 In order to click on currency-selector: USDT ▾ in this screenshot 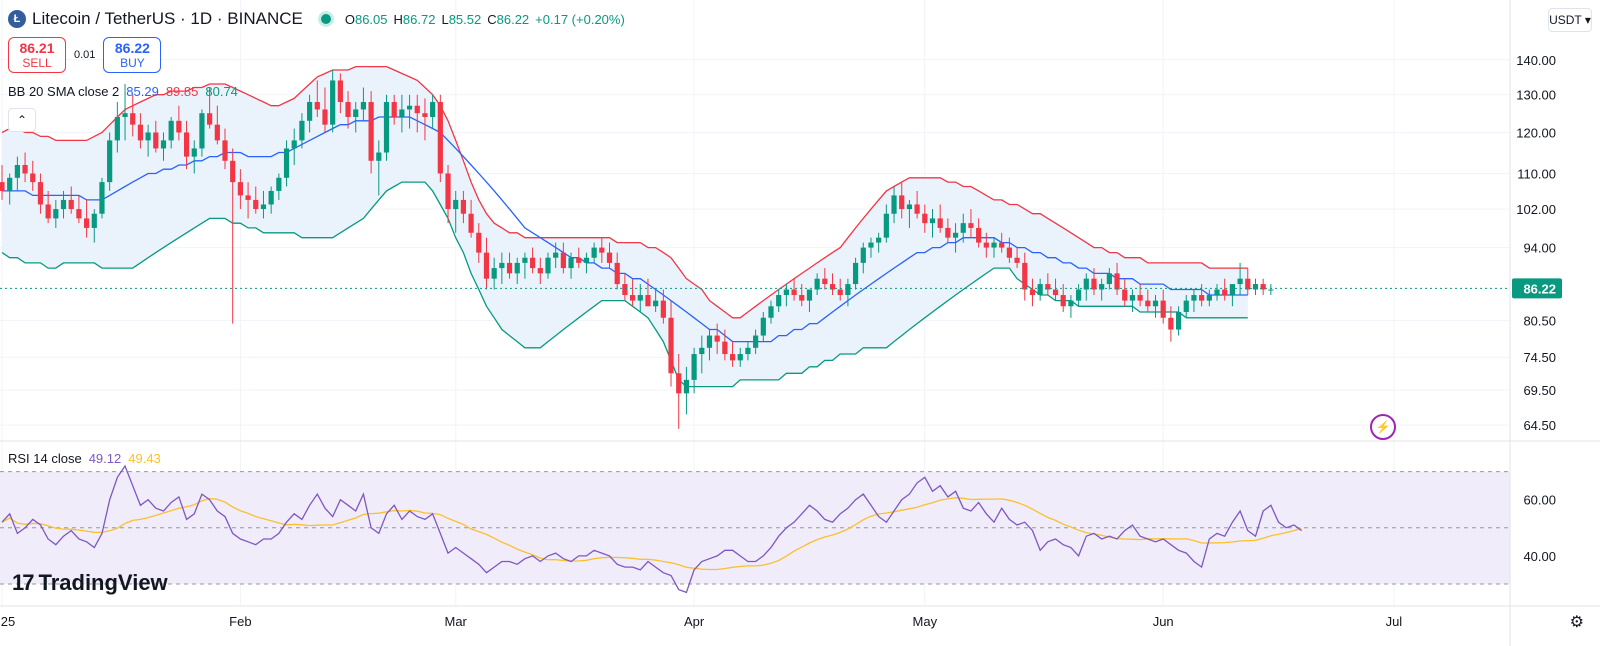, I will do `click(1570, 20)`.